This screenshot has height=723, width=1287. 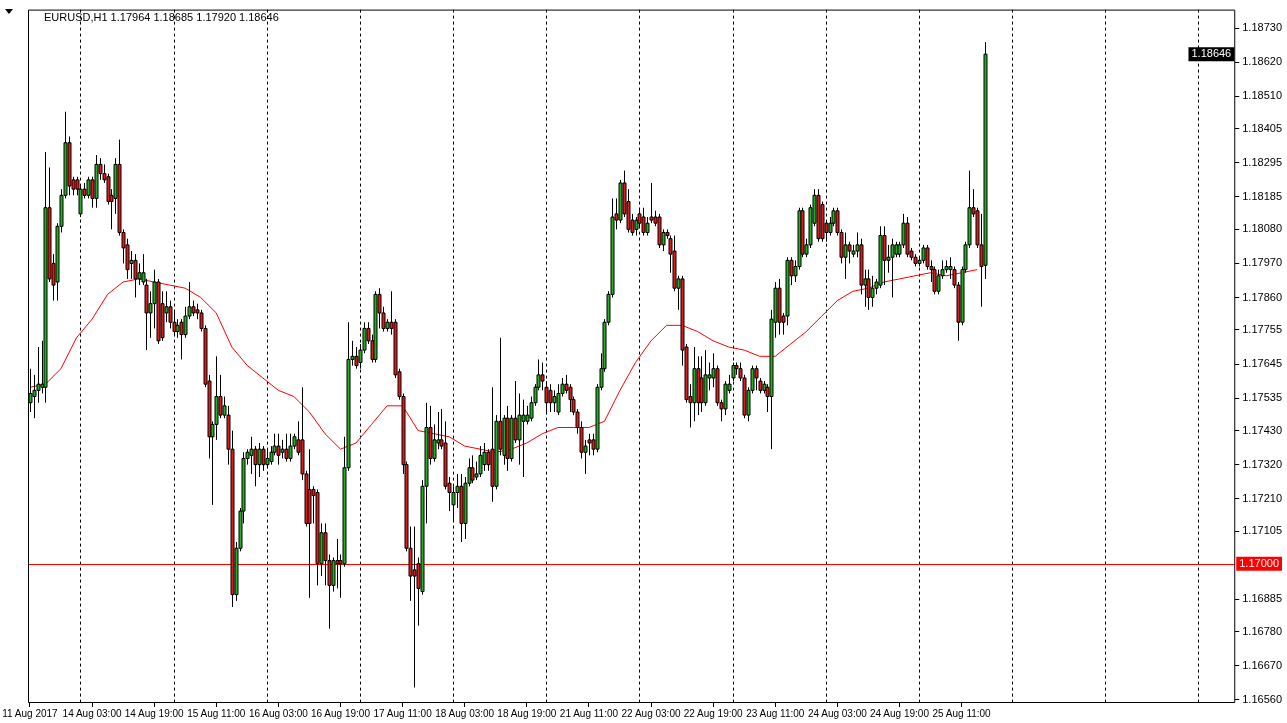 I want to click on y-tick-label: 1.16780, so click(x=1262, y=630).